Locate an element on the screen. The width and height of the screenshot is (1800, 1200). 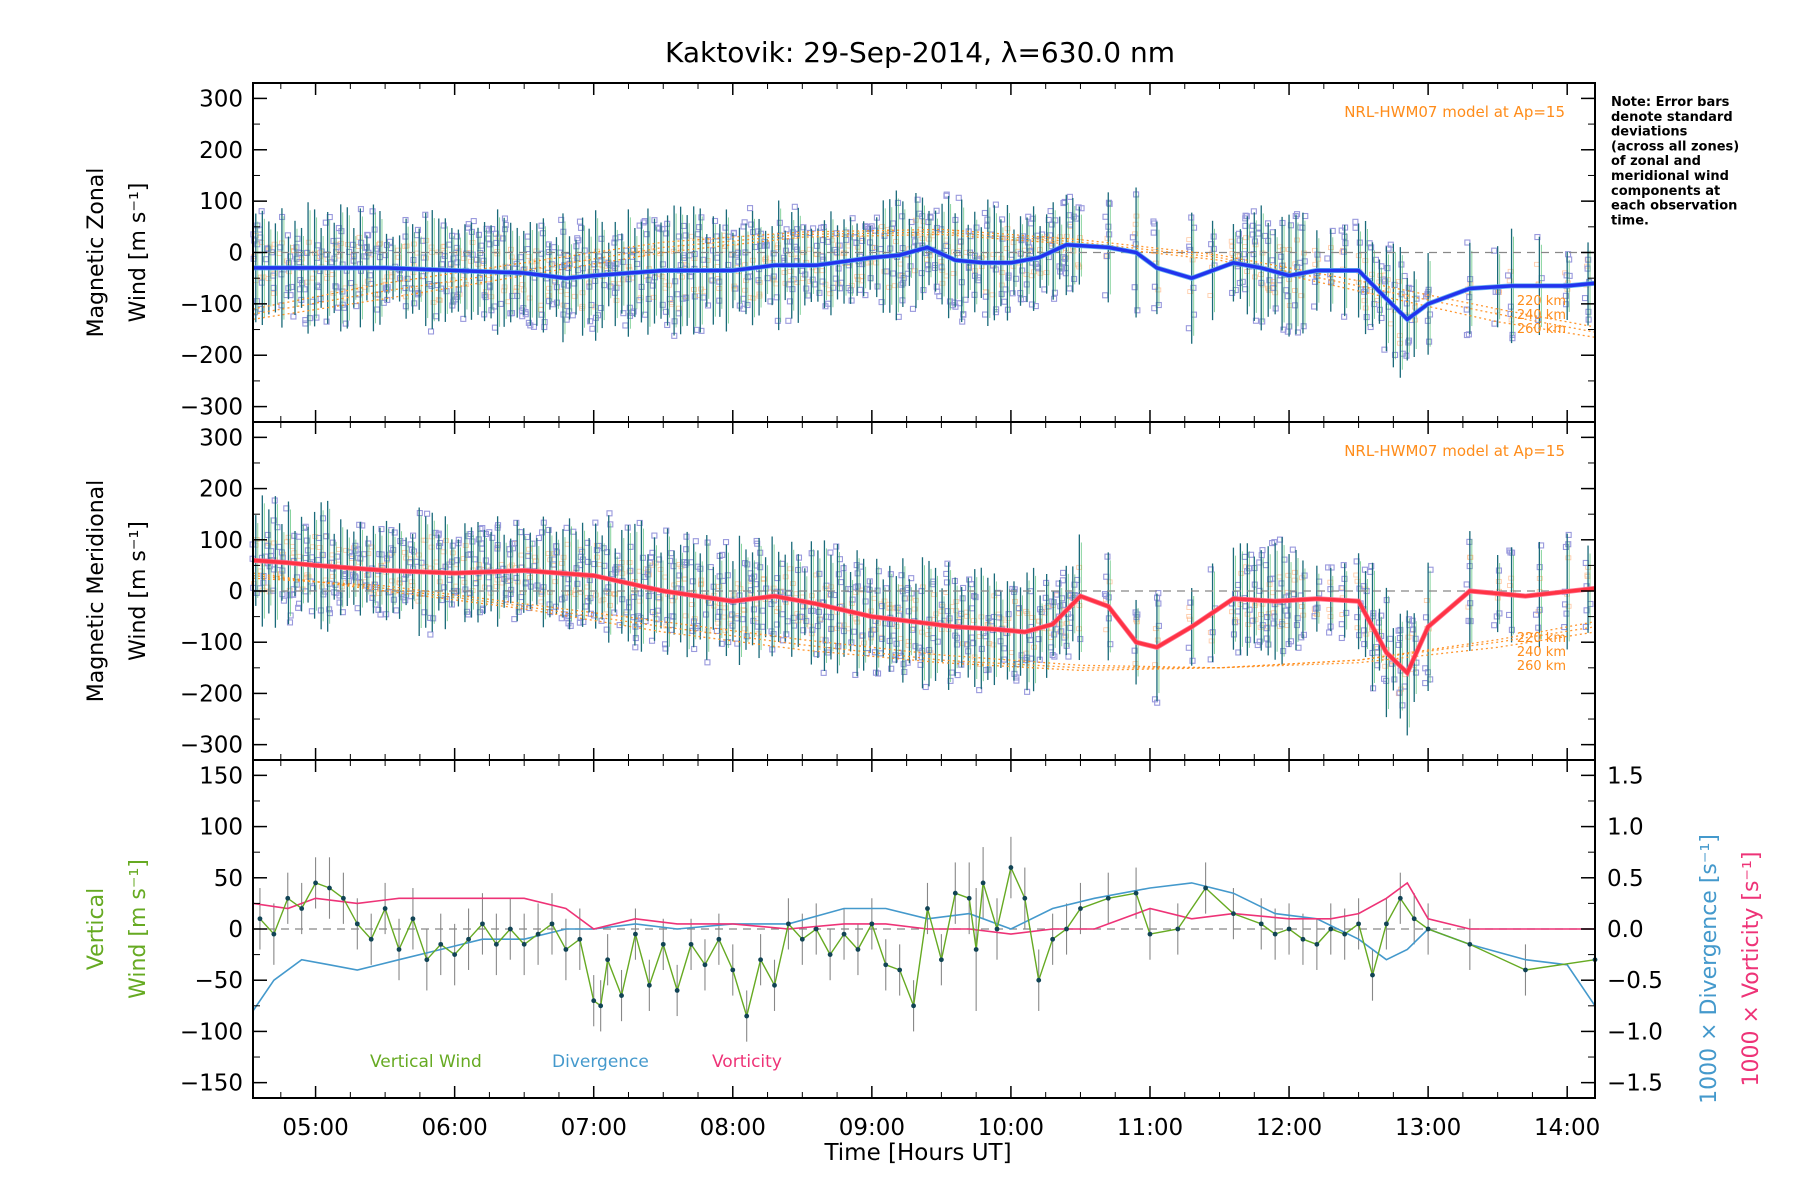
y-tick-label: 0.5 is located at coordinates (1625, 879).